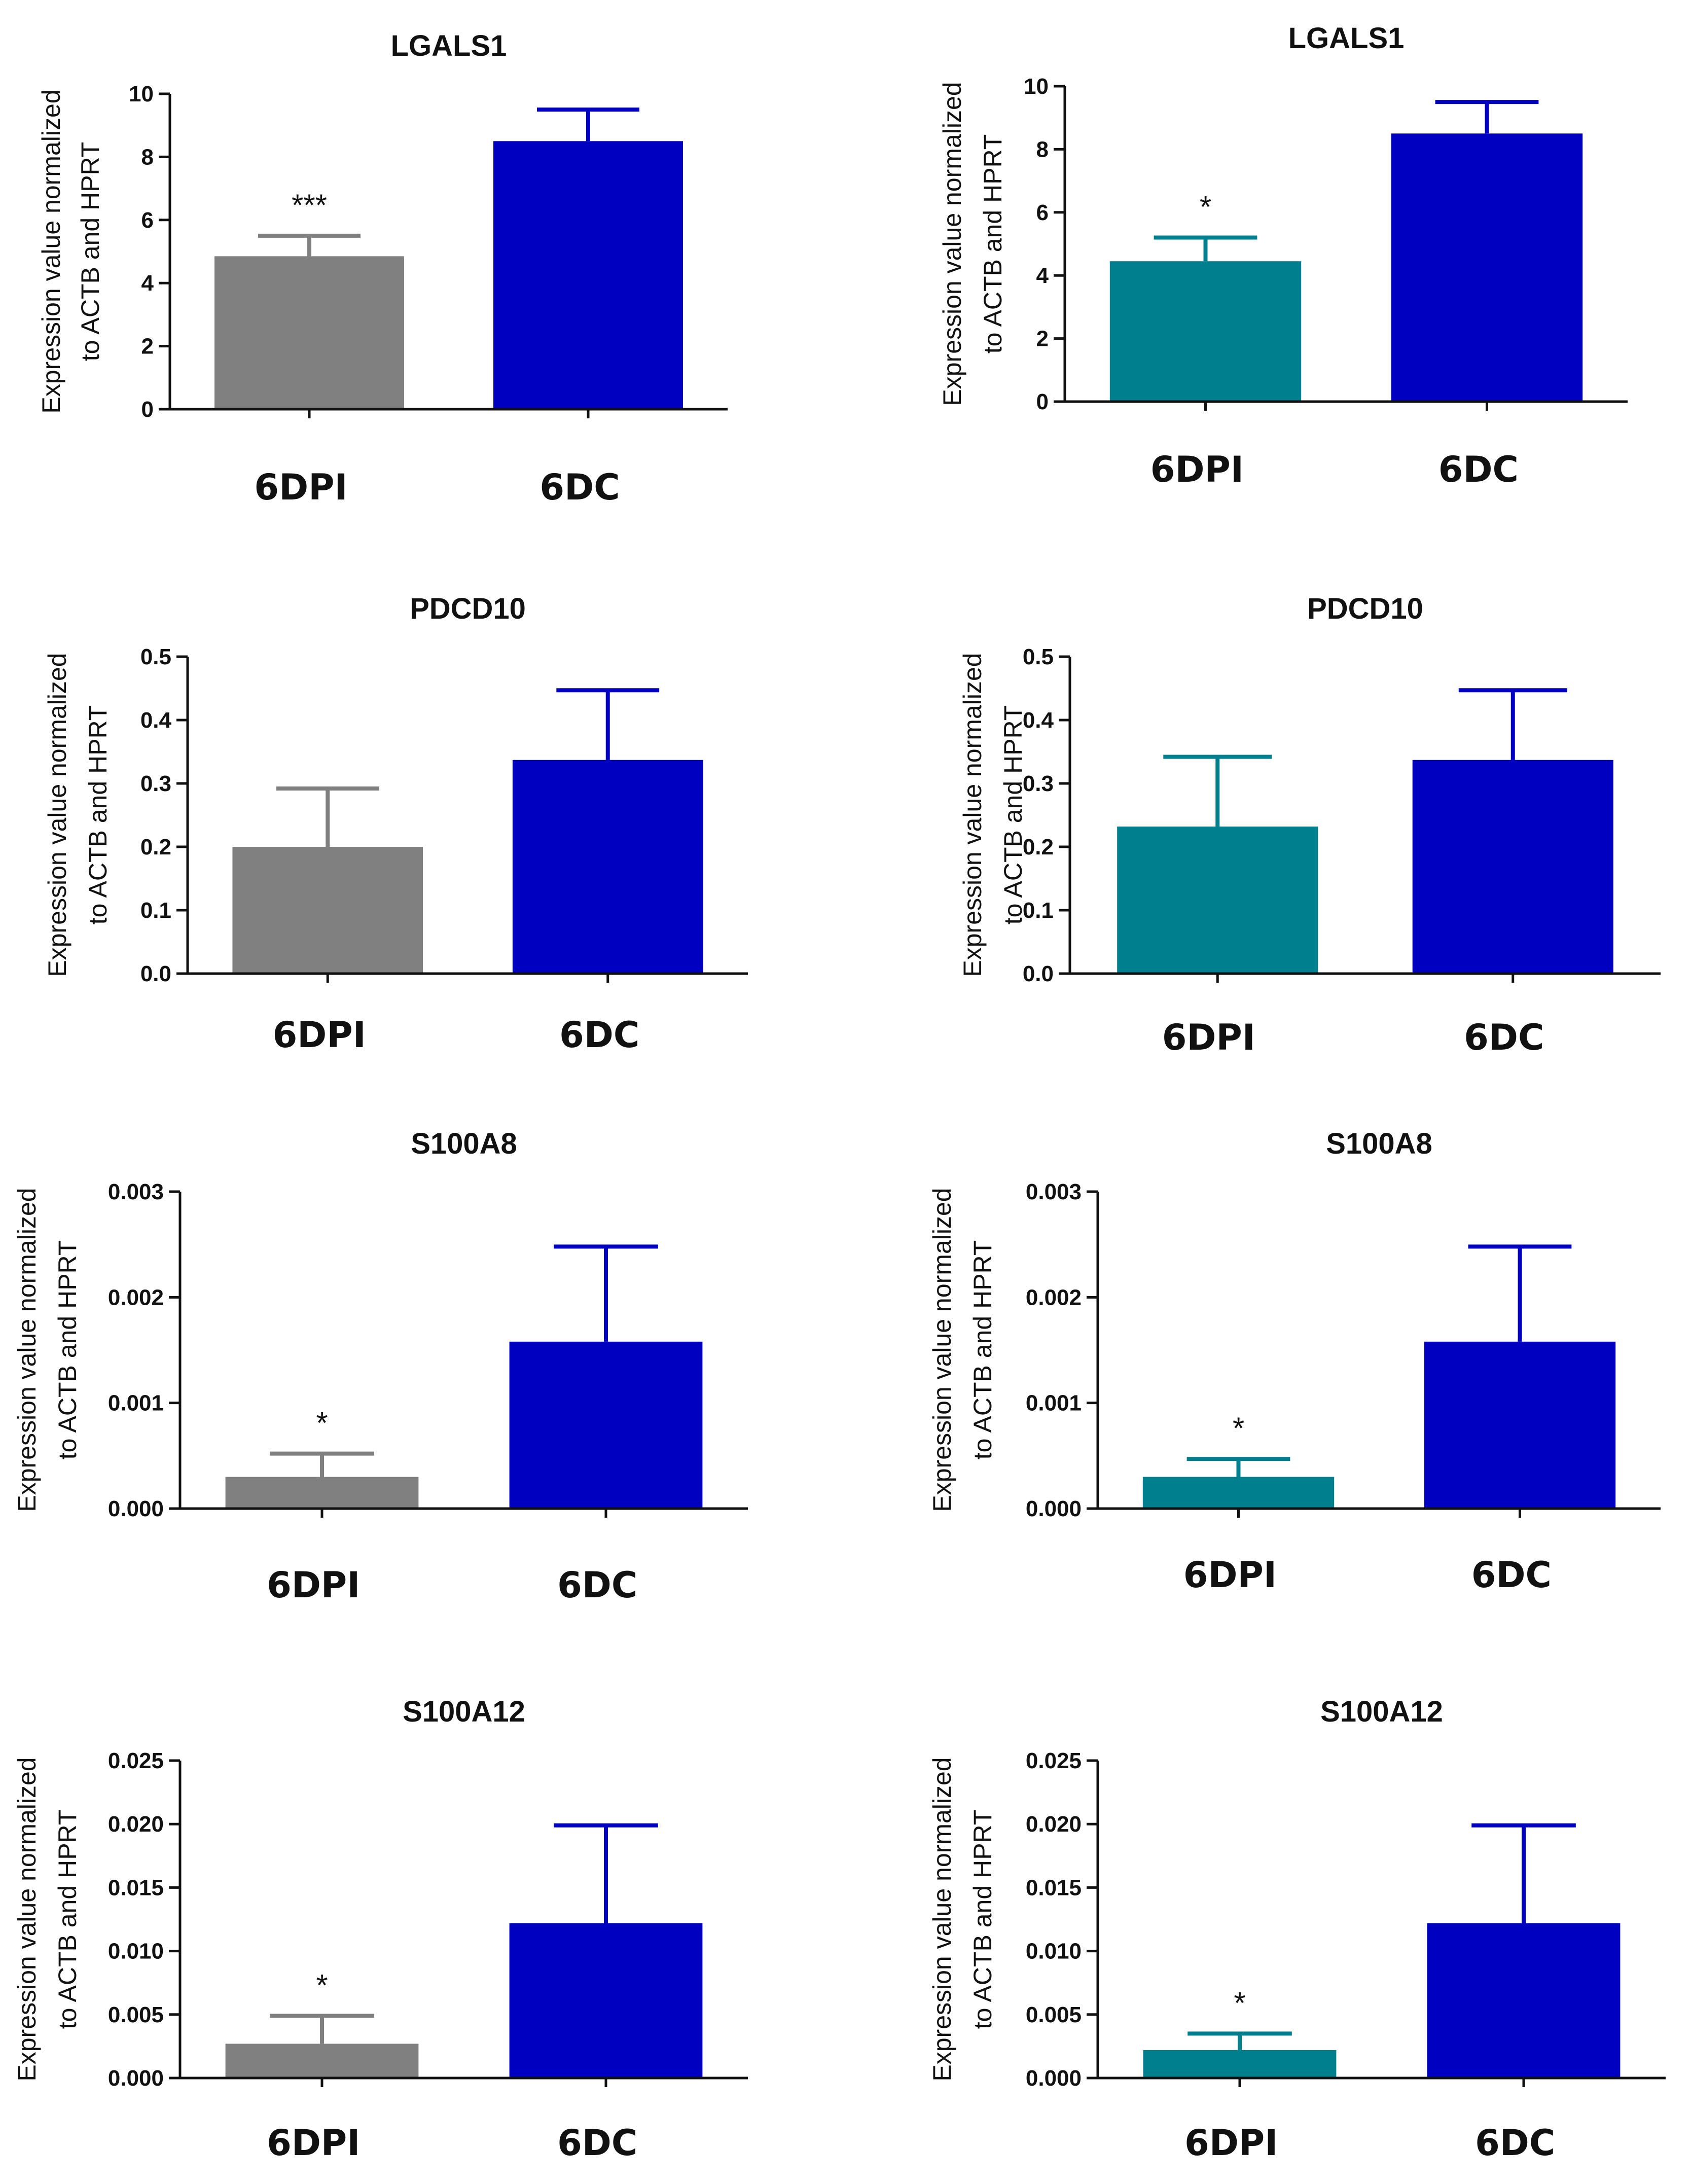 The image size is (1691, 2184). I want to click on panel-title: LGALS1, so click(1346, 38).